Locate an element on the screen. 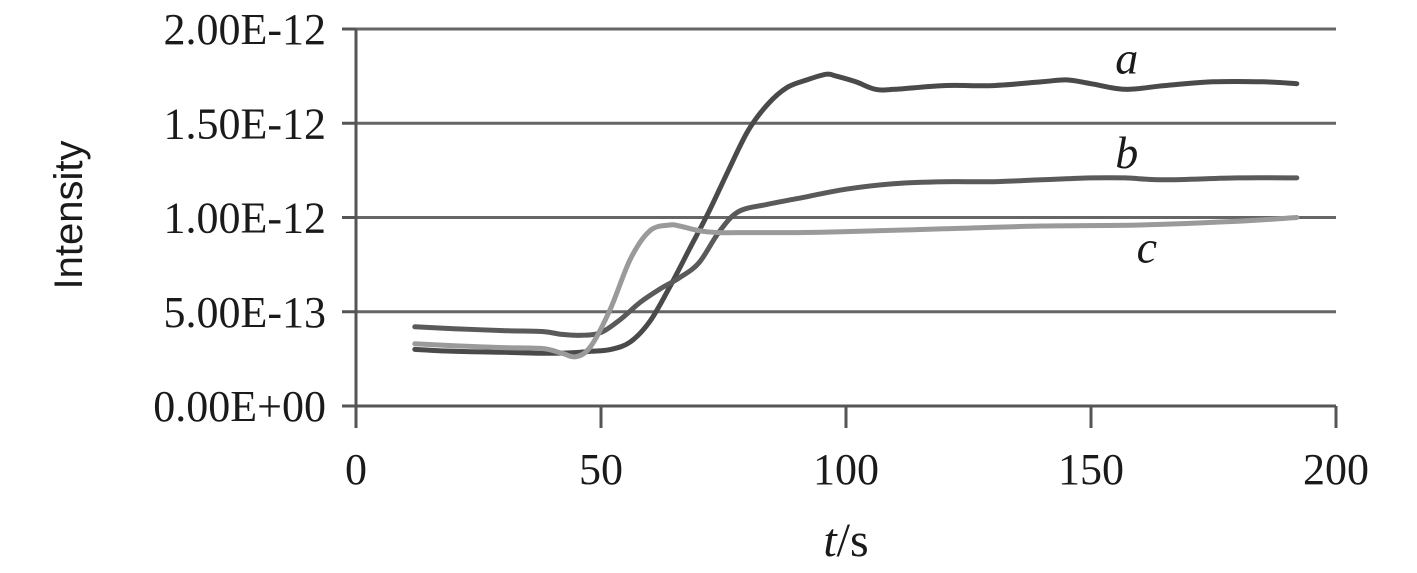  series-label-c: c is located at coordinates (1147, 247).